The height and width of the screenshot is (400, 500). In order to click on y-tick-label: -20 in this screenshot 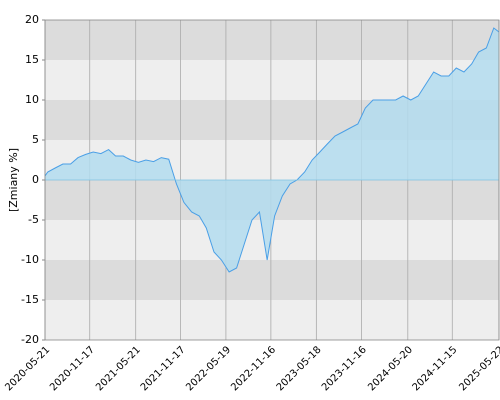, I will do `click(30, 339)`.